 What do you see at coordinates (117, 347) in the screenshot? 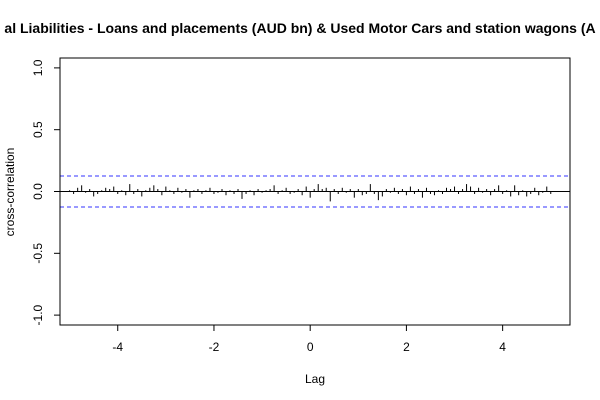
I see `x-tick-label: -4` at bounding box center [117, 347].